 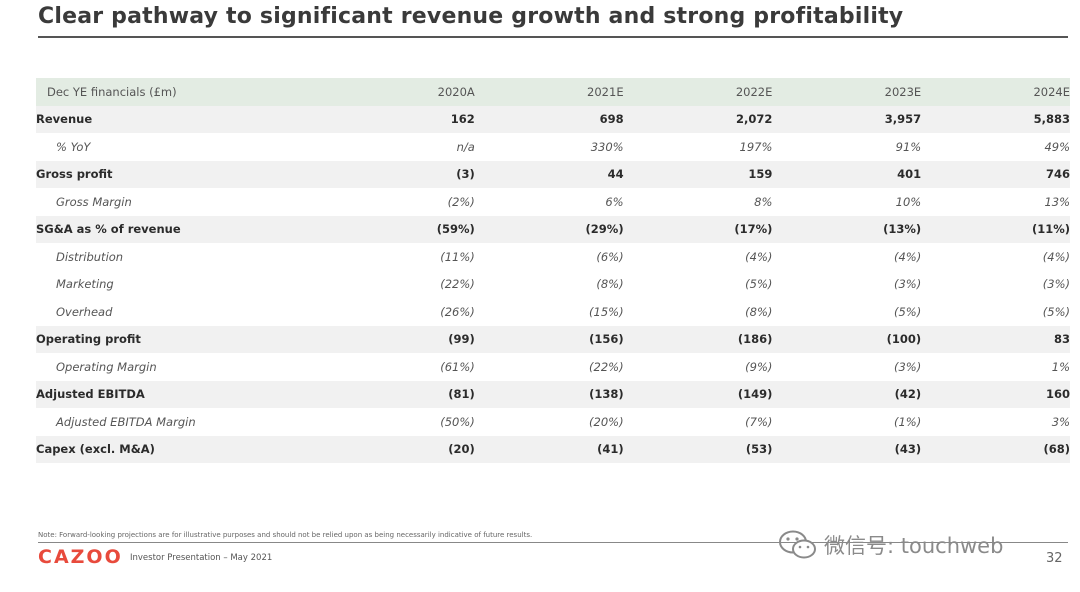 I want to click on cell-value: (7%), so click(x=759, y=421).